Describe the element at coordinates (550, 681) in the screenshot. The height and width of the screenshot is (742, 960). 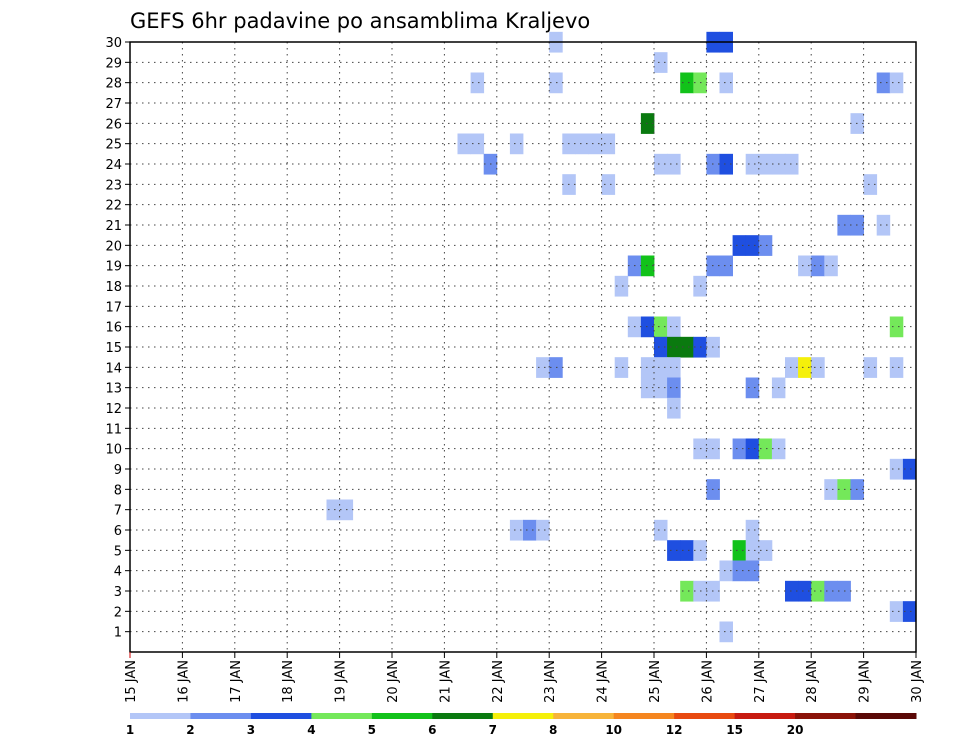
I see `x-tick-label: 23 JAN` at that location.